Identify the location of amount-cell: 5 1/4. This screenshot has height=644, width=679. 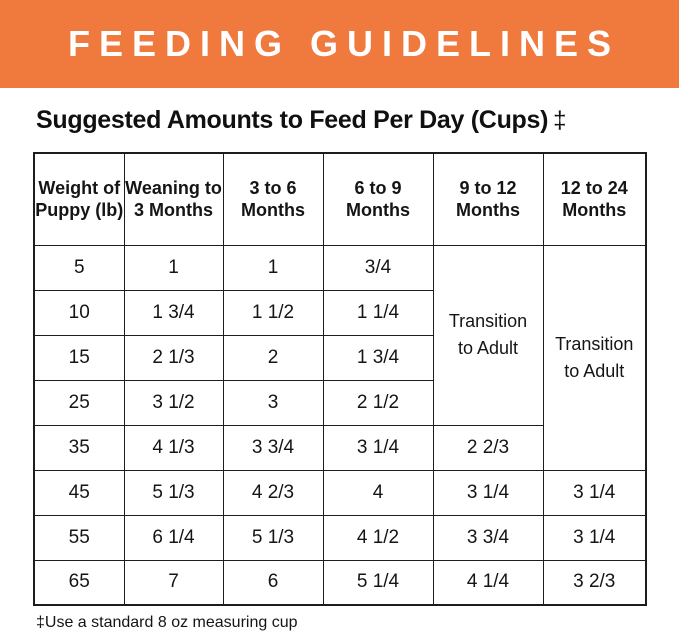
(378, 582).